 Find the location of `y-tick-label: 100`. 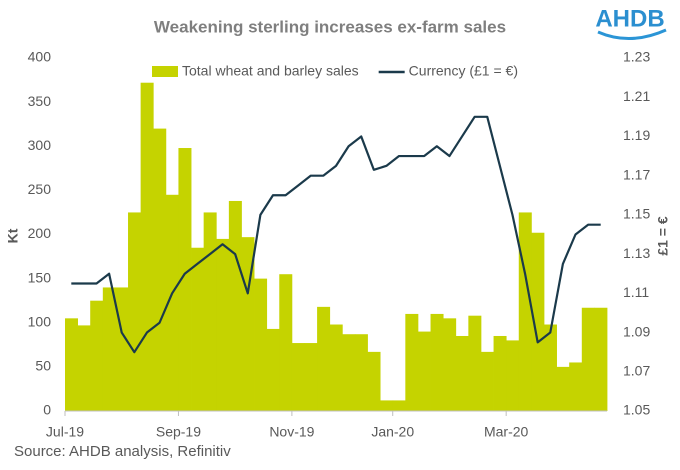

y-tick-label: 100 is located at coordinates (40, 321).